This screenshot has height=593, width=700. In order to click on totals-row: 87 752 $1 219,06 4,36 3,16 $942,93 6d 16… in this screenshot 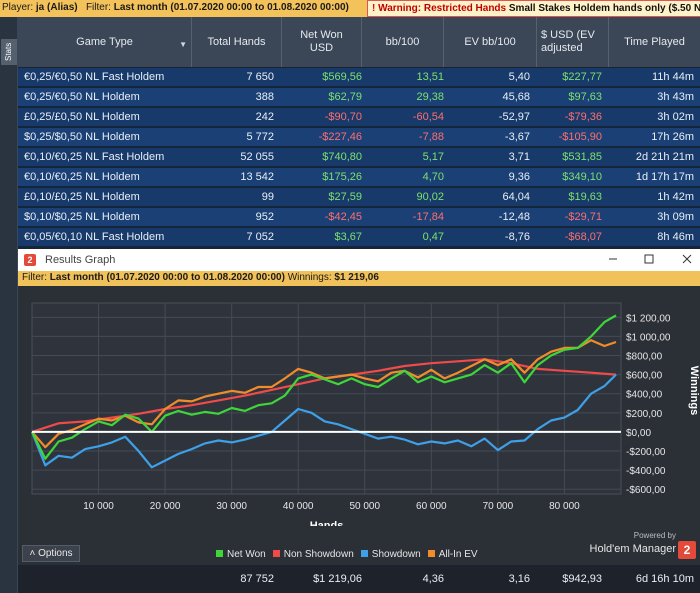, I will do `click(359, 580)`.